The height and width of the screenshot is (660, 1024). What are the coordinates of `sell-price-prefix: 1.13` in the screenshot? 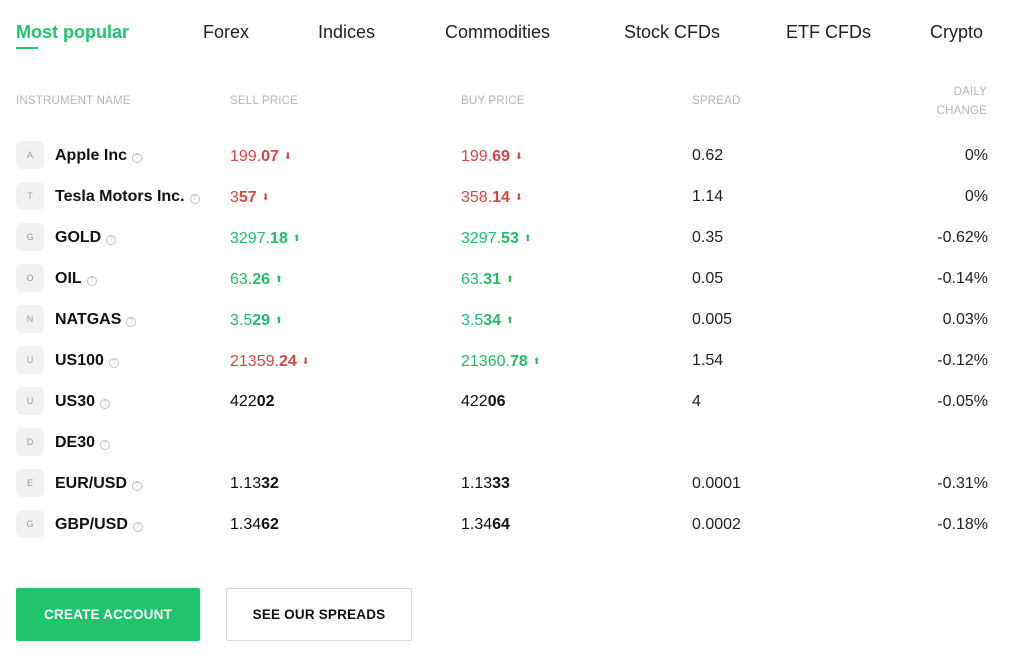 It's located at (246, 483).